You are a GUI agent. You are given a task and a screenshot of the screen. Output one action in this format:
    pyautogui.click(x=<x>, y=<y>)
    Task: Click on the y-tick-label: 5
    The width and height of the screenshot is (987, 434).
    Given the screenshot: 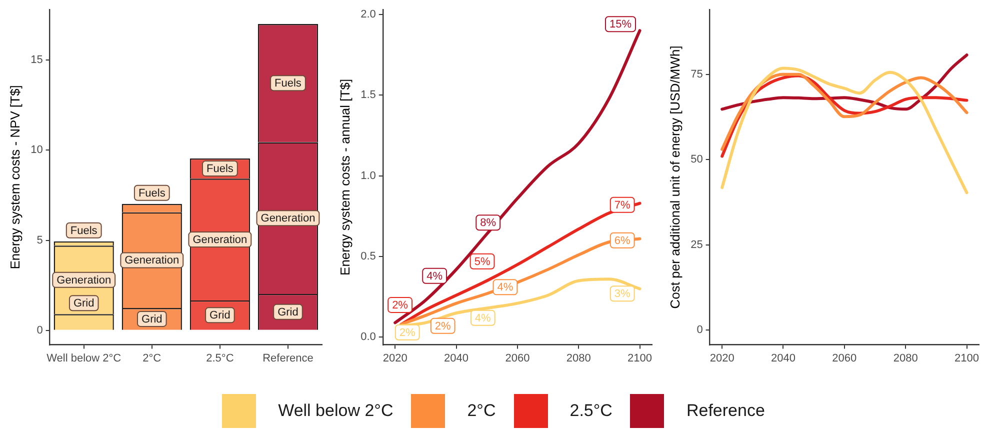 What is the action you would take?
    pyautogui.click(x=39, y=240)
    